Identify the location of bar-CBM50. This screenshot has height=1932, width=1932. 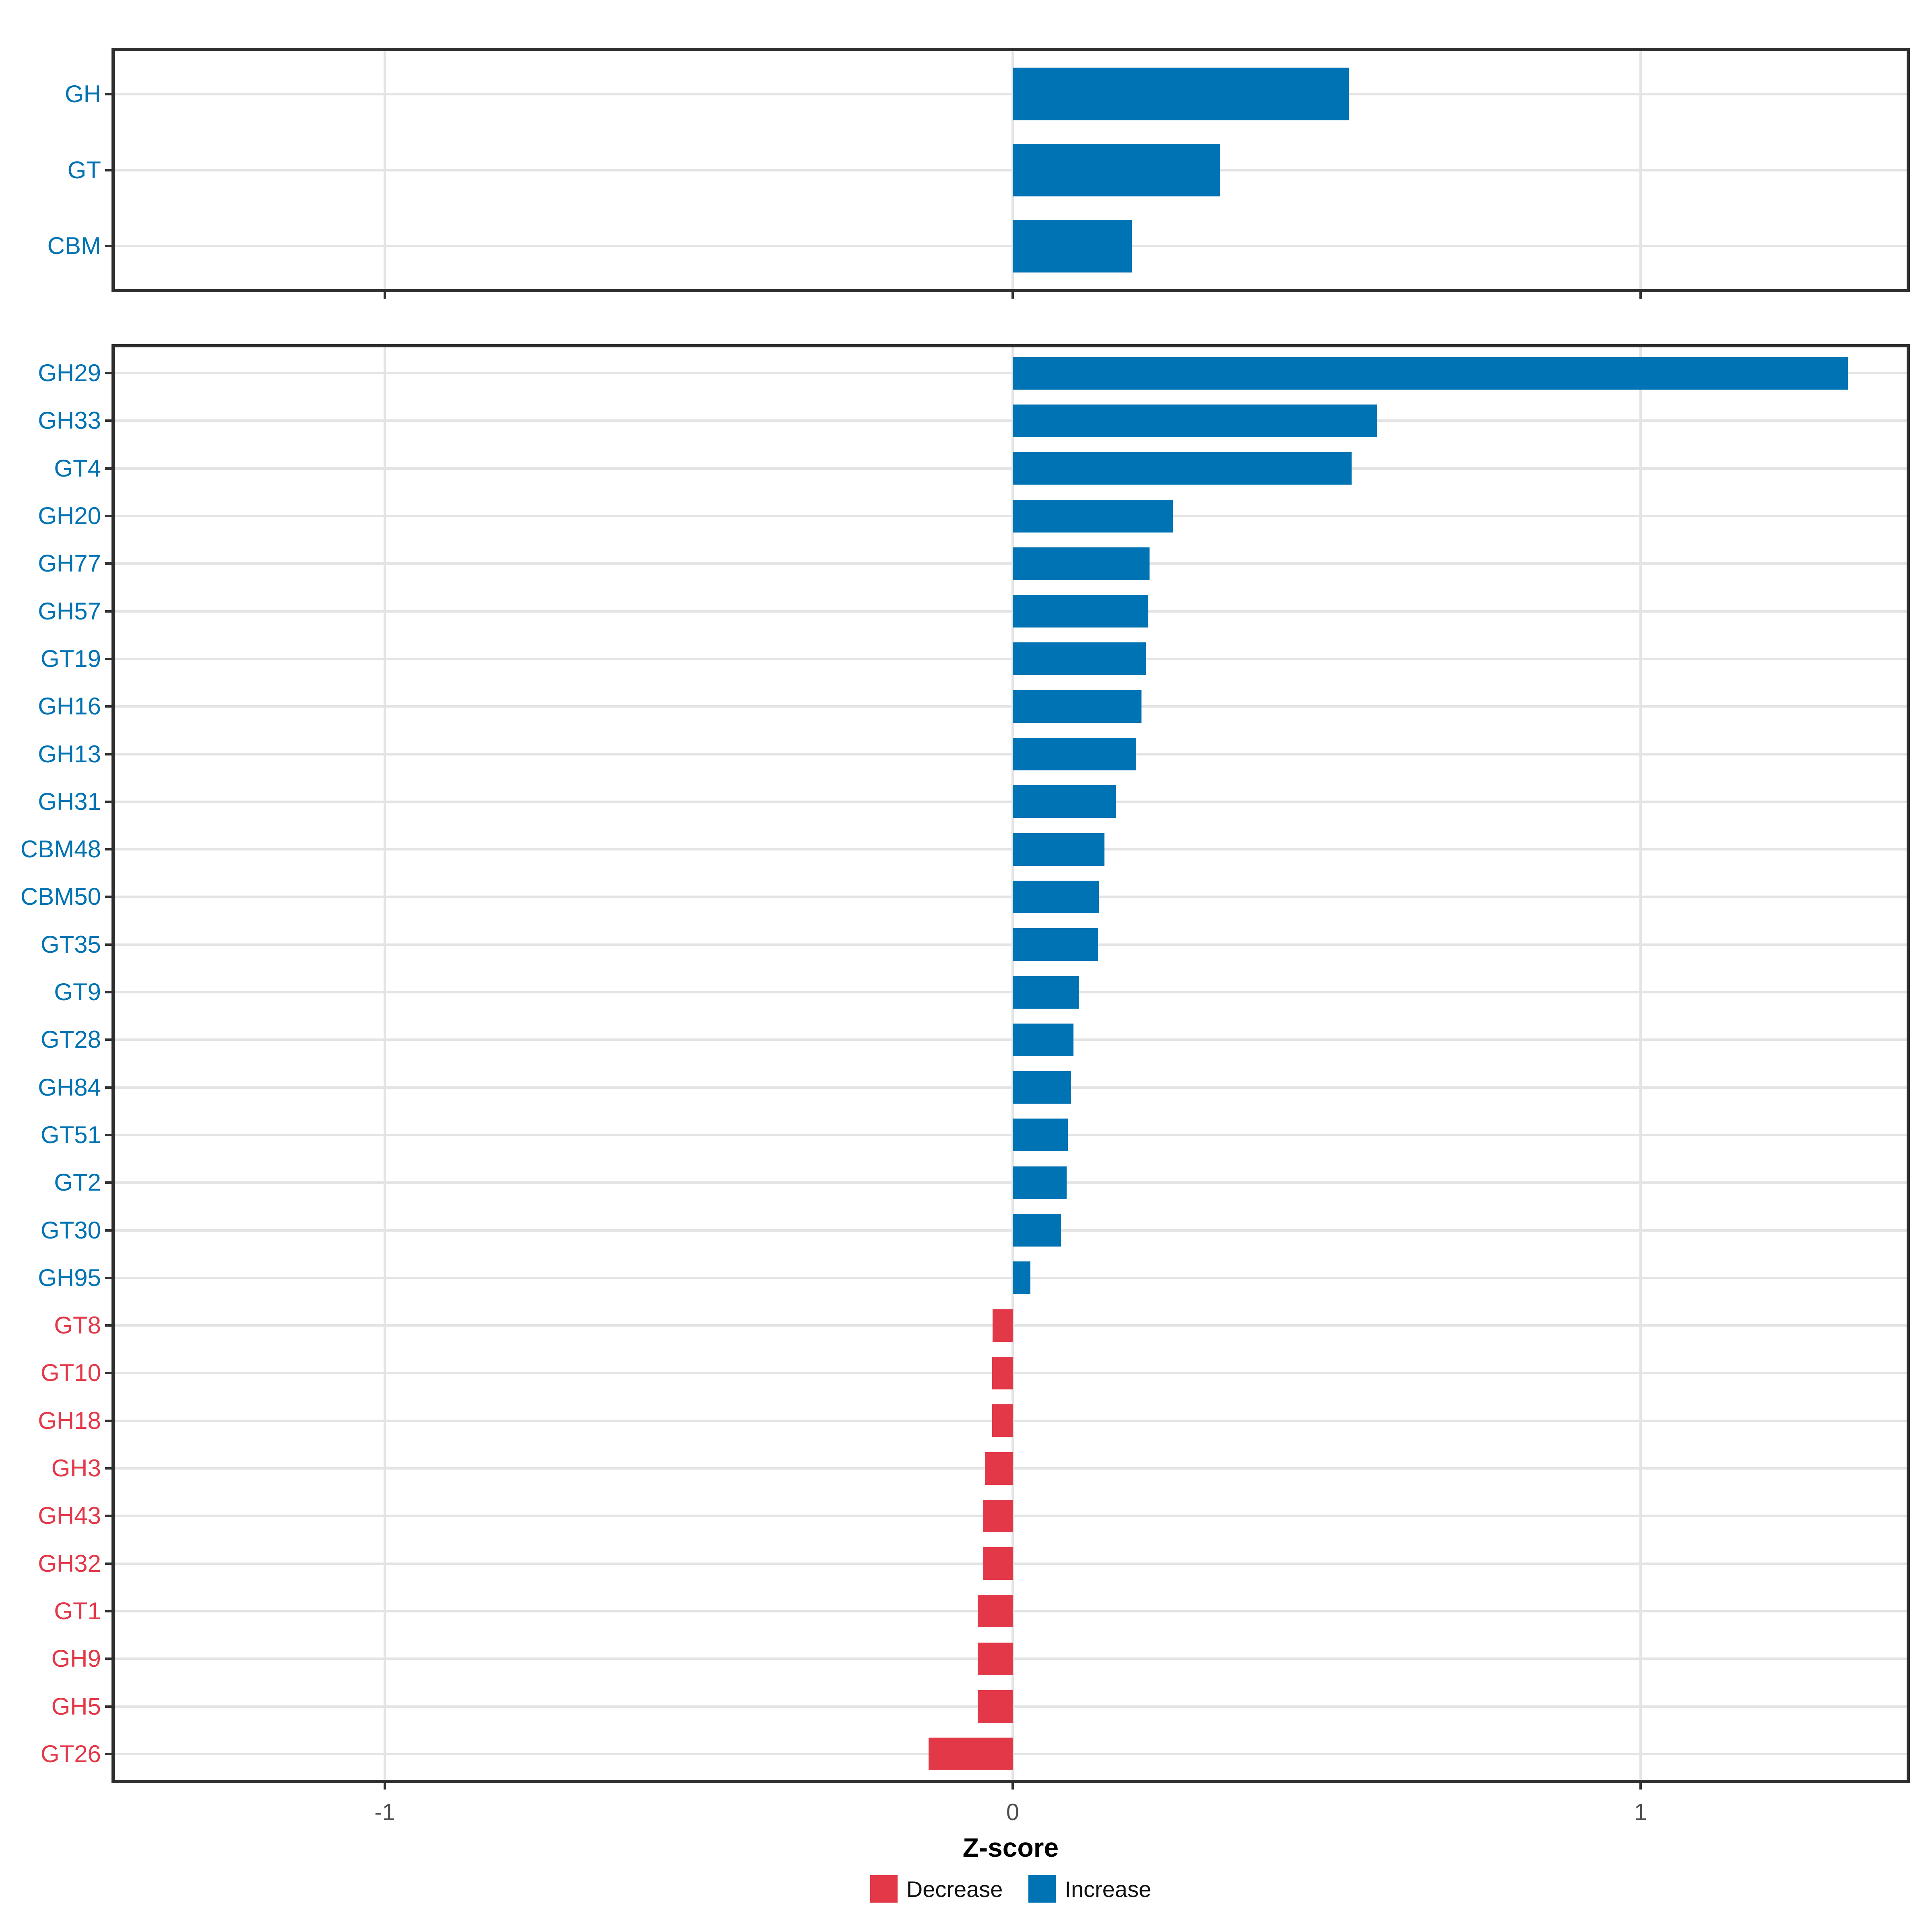
(1056, 896).